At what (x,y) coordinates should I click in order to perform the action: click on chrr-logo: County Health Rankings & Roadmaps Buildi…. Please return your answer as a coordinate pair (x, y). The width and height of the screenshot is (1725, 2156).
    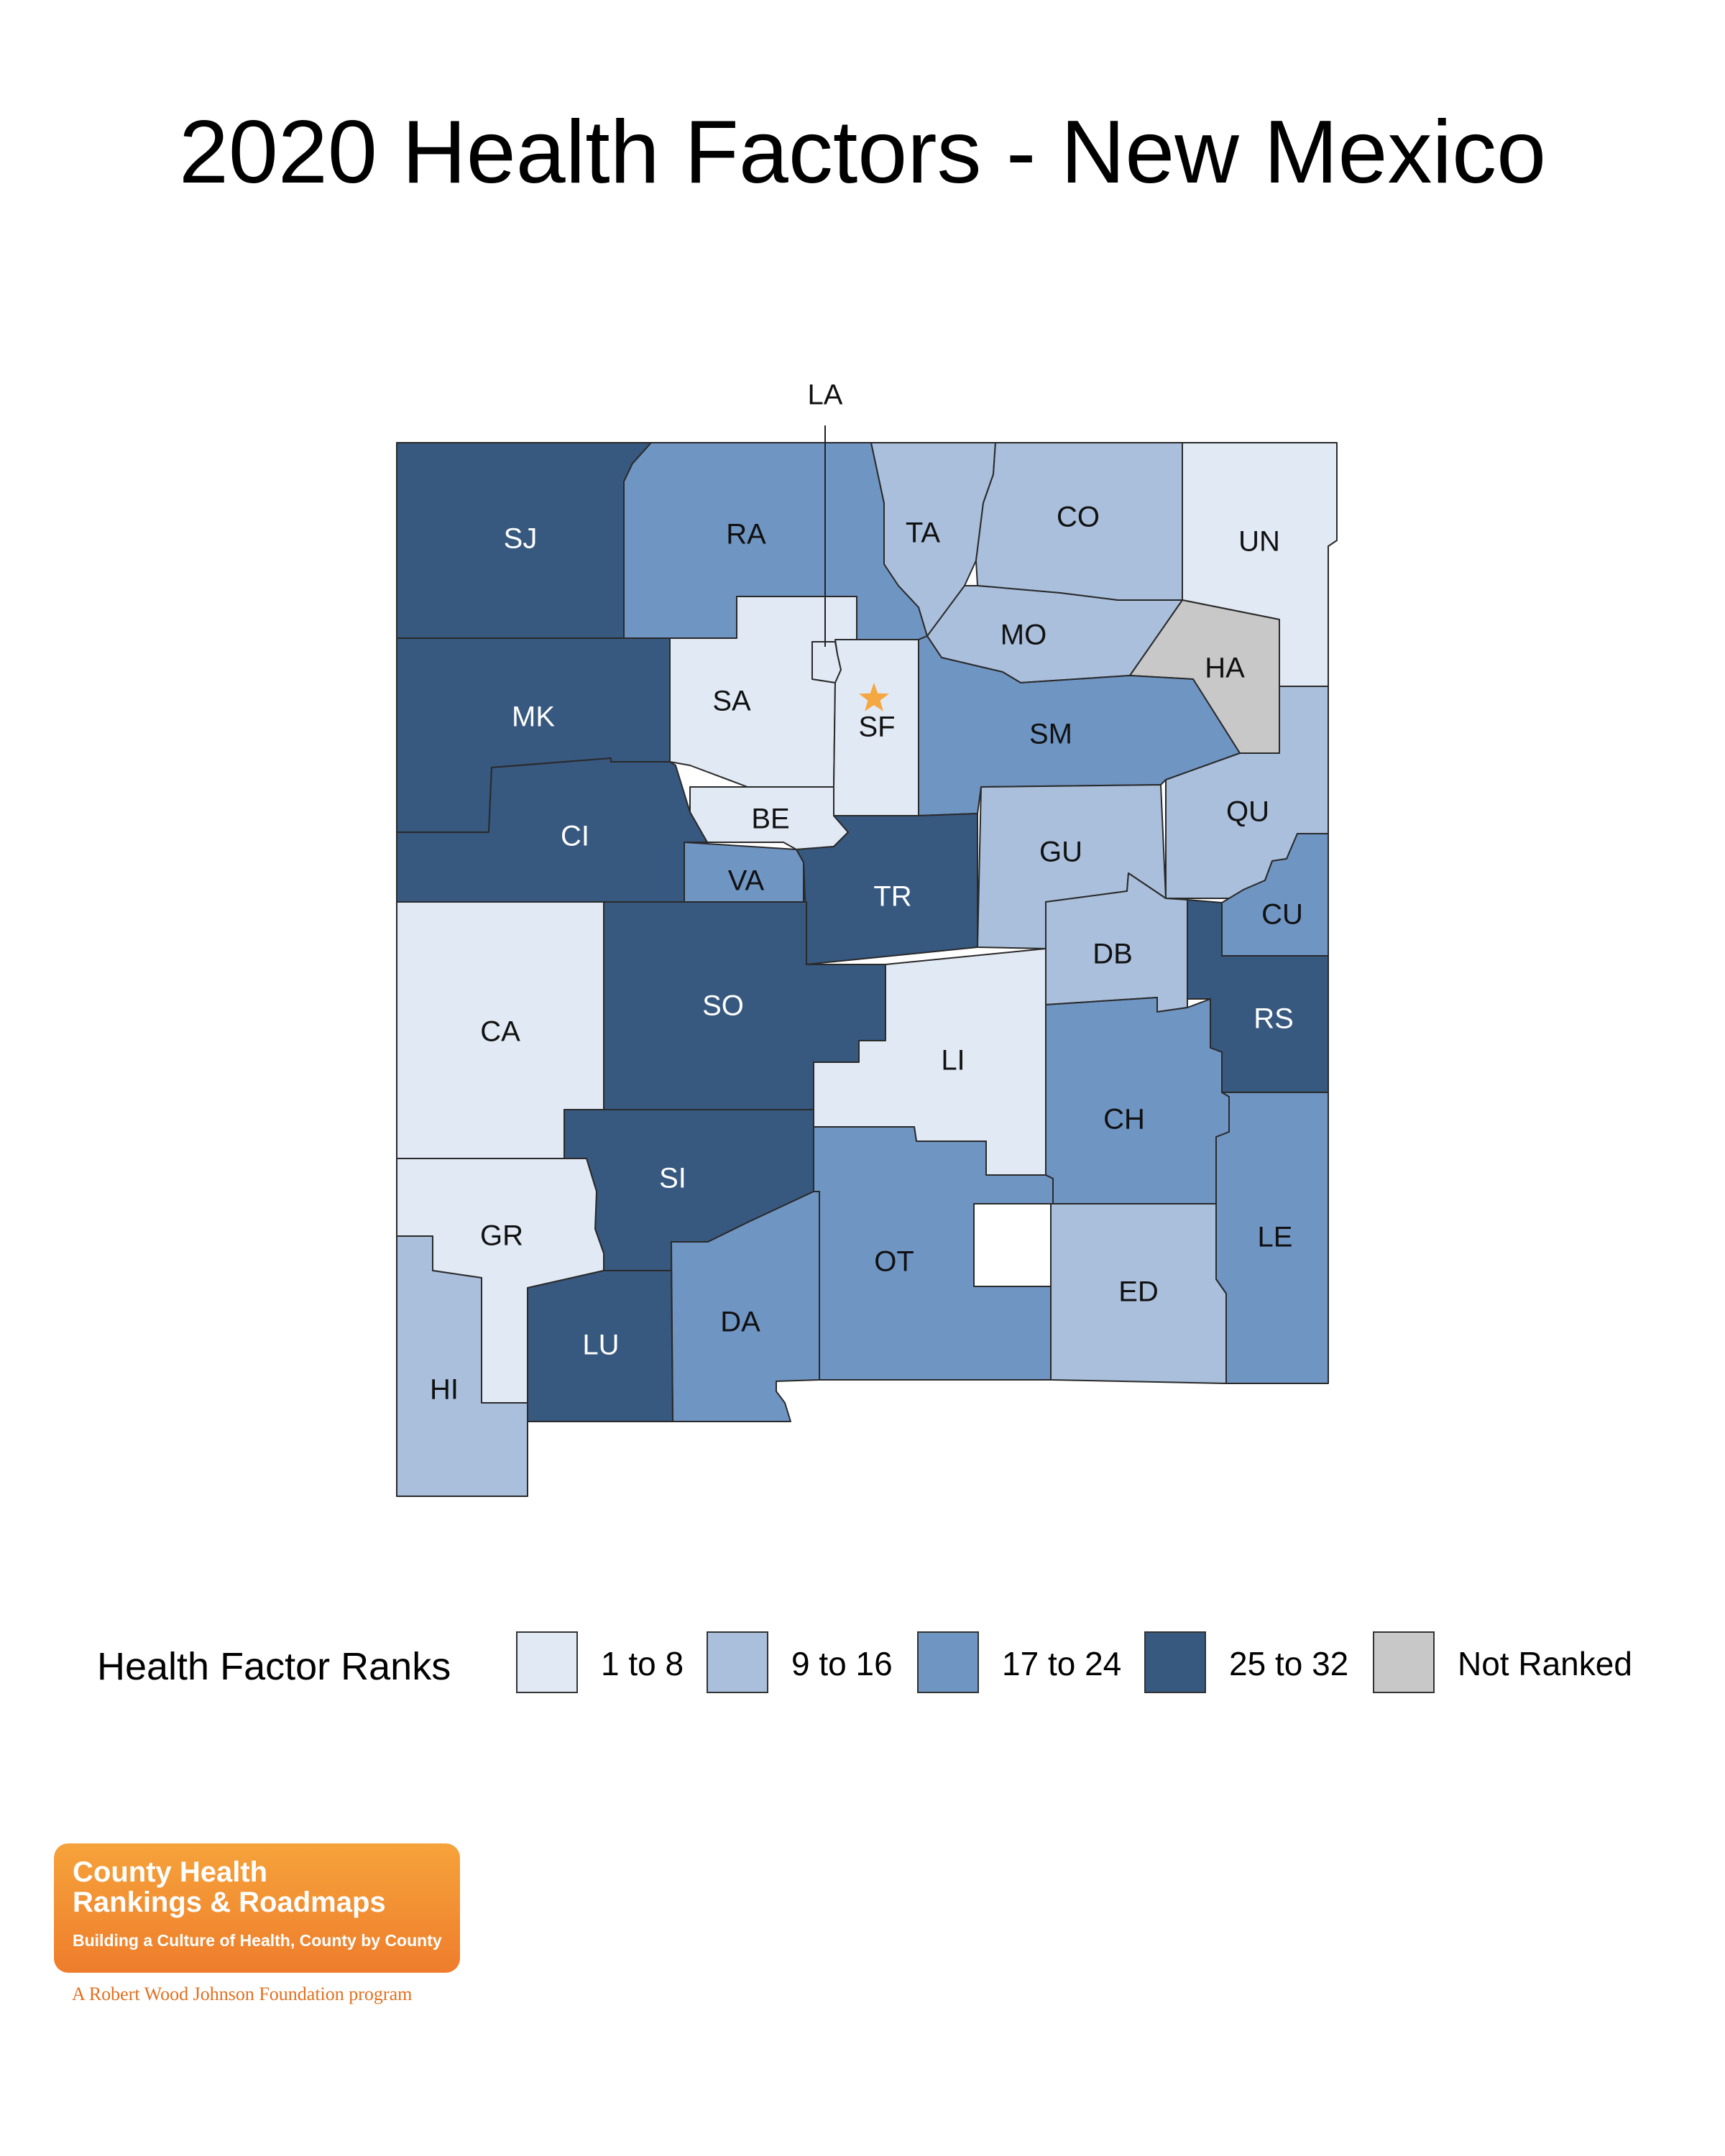
    Looking at the image, I should click on (257, 1908).